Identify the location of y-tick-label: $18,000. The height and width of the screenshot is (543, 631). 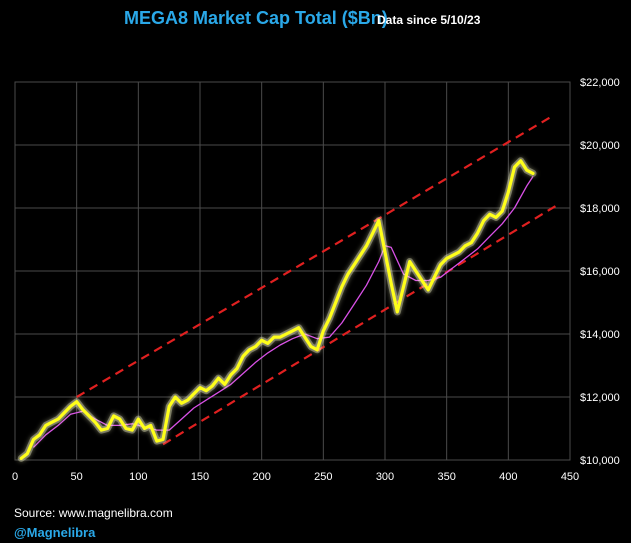
(600, 209).